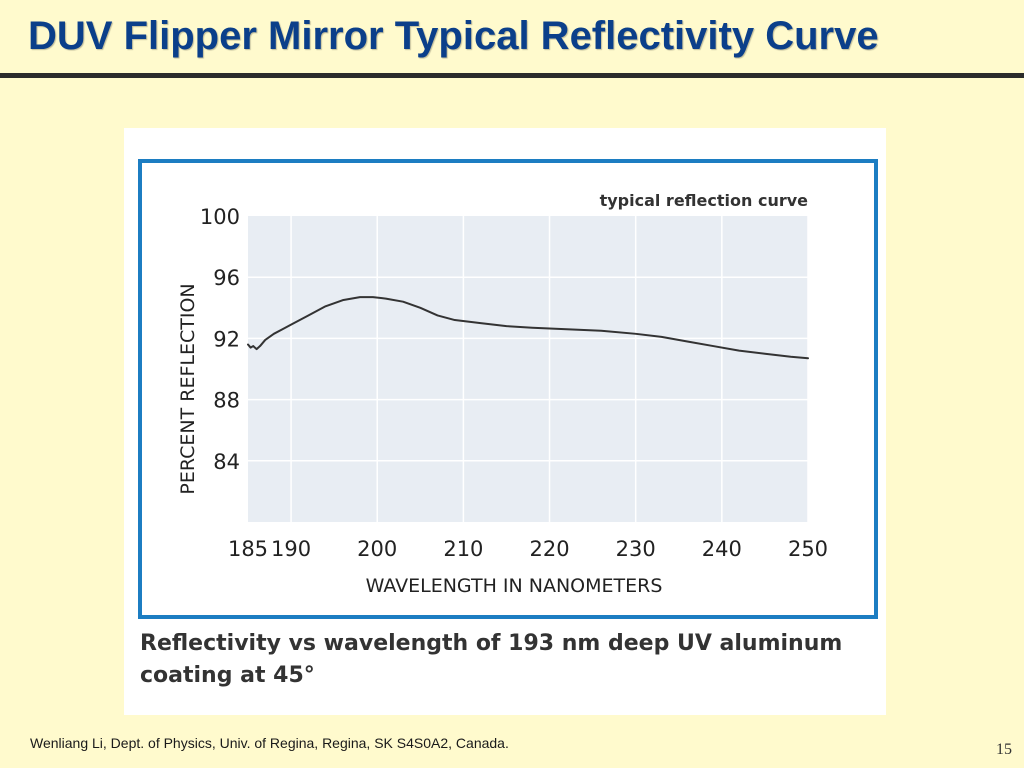  Describe the element at coordinates (226, 401) in the screenshot. I see `y-tick-label: 88` at that location.